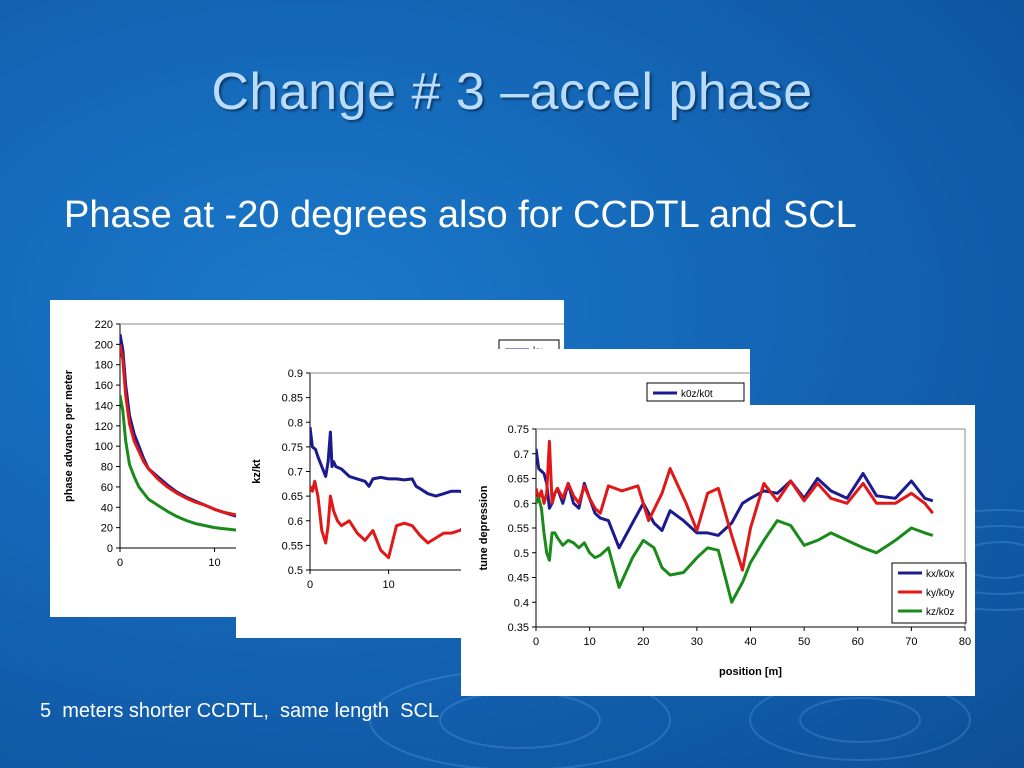  What do you see at coordinates (295, 374) in the screenshot?
I see `y-tick-label: 0.9` at bounding box center [295, 374].